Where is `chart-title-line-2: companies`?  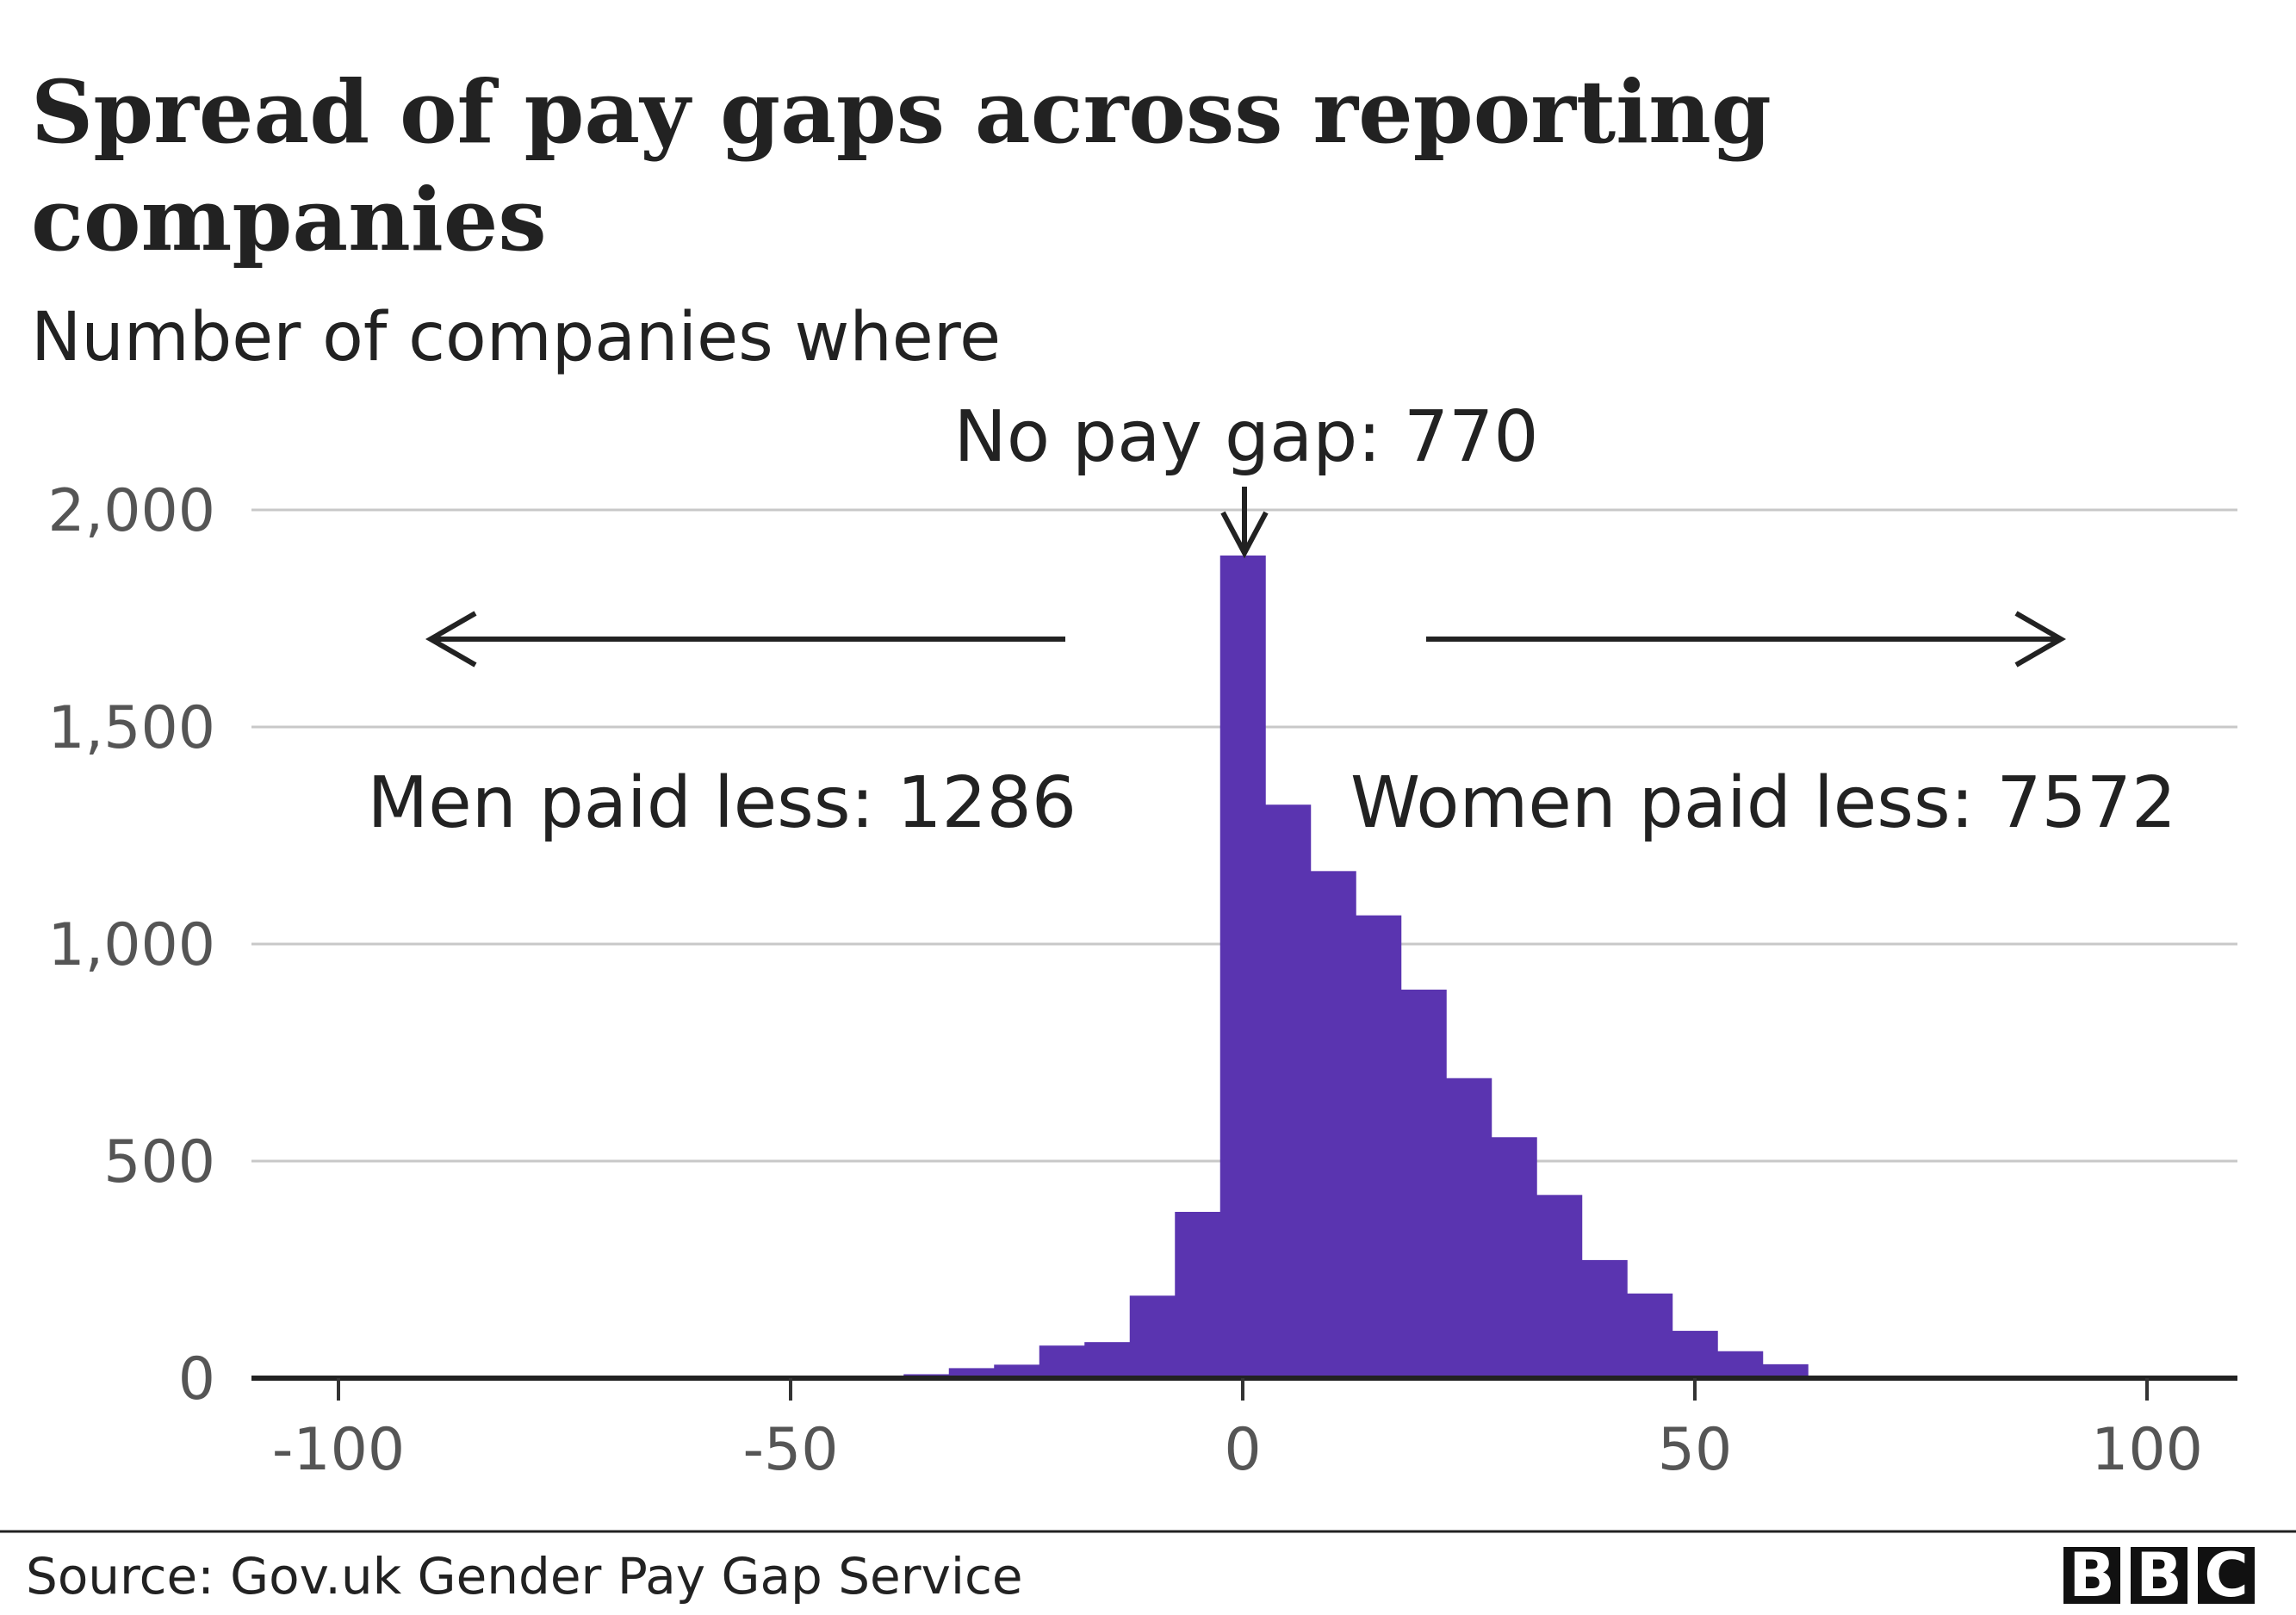
chart-title-line-2: companies is located at coordinates (289, 219).